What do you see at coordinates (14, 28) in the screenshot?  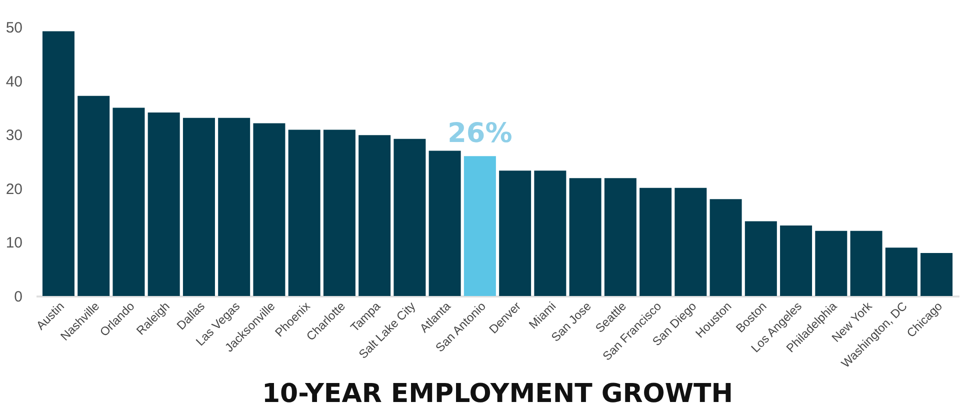 I see `y-tick-label: 50` at bounding box center [14, 28].